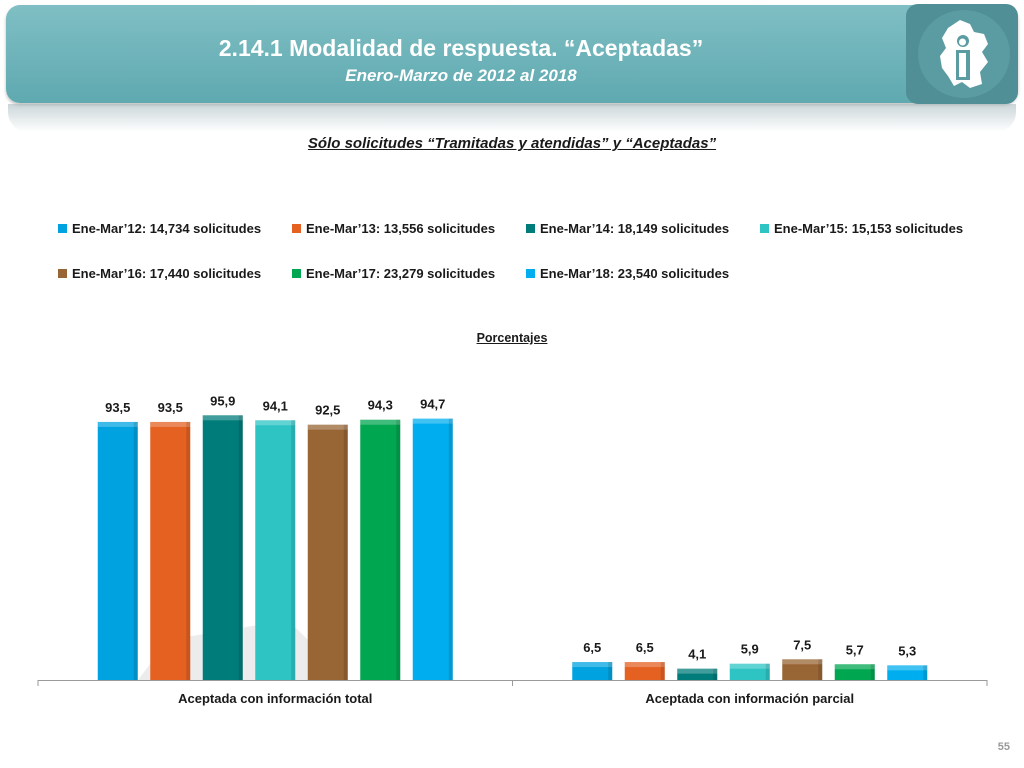 The image size is (1024, 768). Describe the element at coordinates (1003, 747) in the screenshot. I see `page-number: 55` at that location.